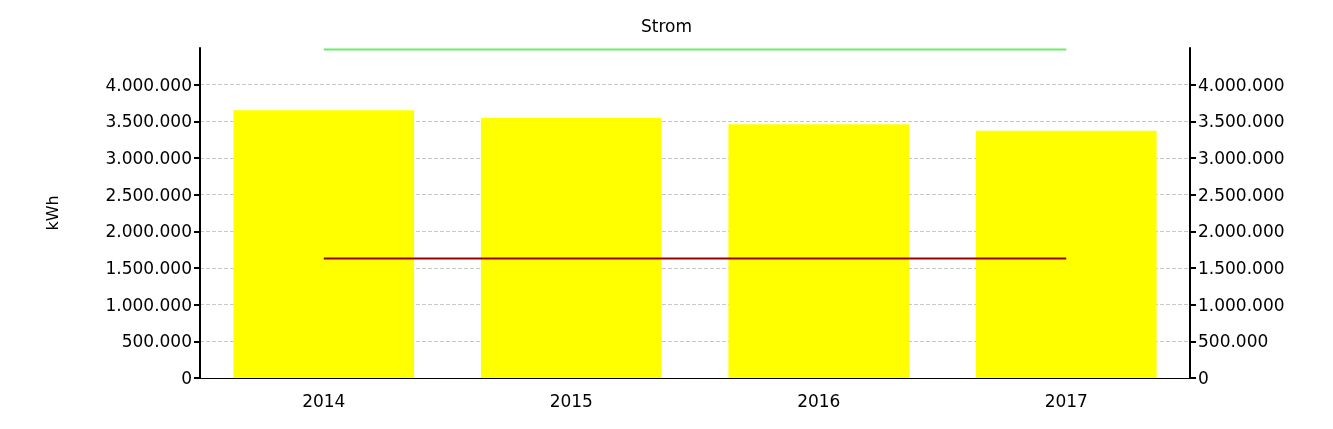 This screenshot has width=1333, height=429. I want to click on y-tick-label: 2.500.000, so click(148, 194).